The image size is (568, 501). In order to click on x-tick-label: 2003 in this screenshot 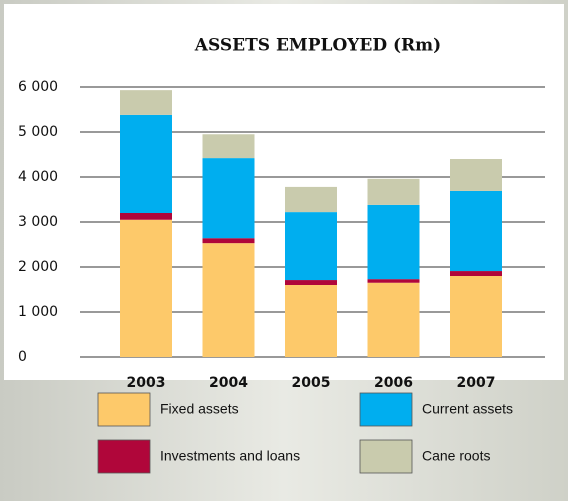, I will do `click(146, 383)`.